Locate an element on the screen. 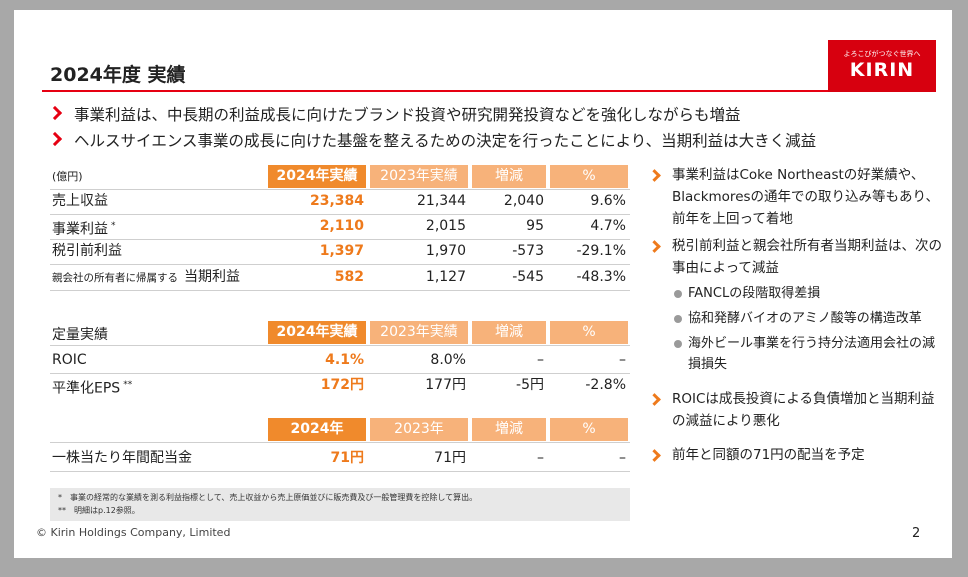  table-cell: 177円 is located at coordinates (445, 385).